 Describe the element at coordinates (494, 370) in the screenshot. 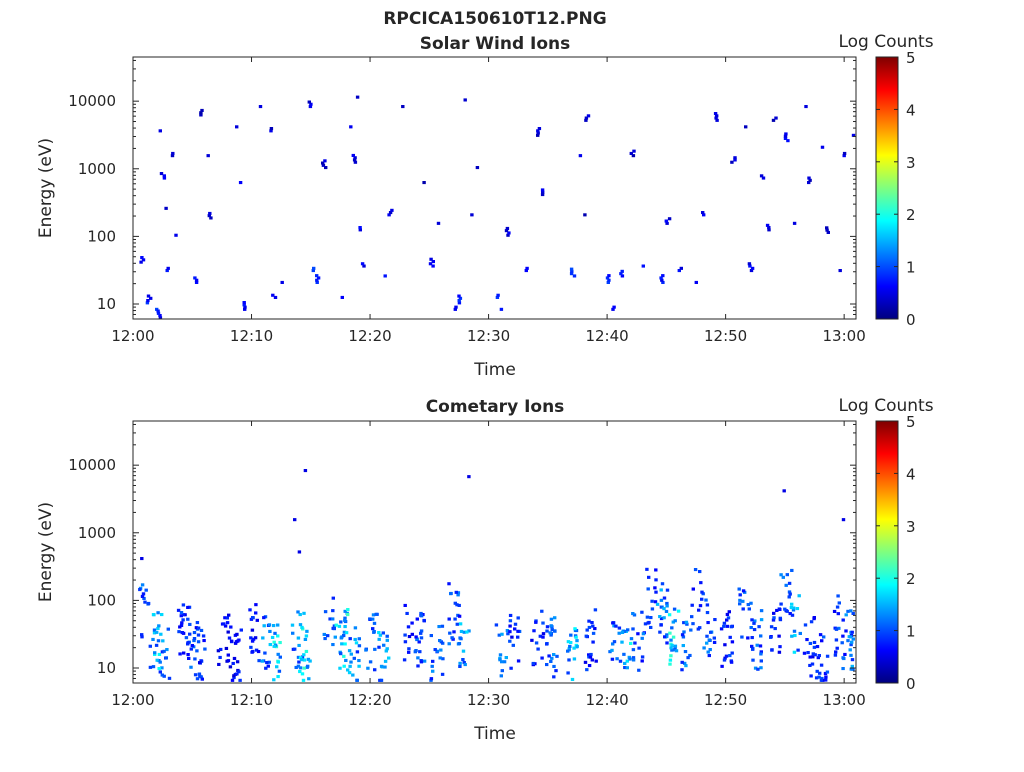

I see `solar-wind-xlabel: Time` at that location.